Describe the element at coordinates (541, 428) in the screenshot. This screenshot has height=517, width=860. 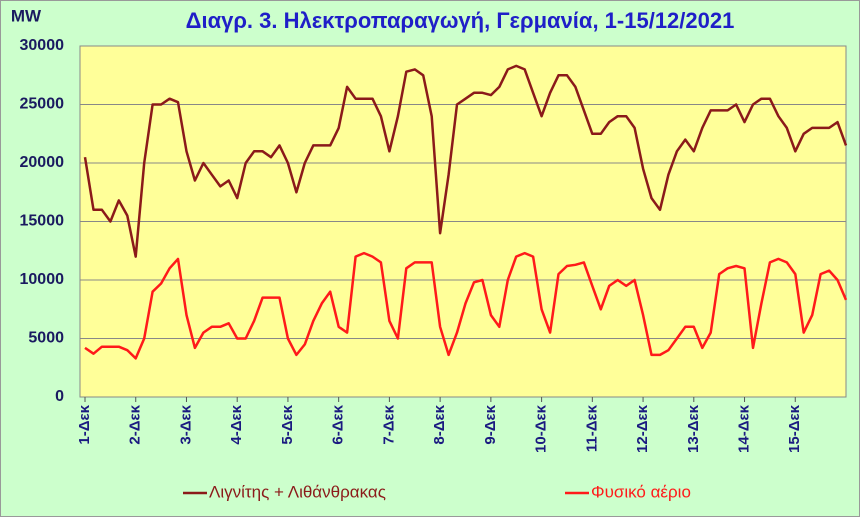
I see `x-tick-label: 10-Δεκ` at that location.